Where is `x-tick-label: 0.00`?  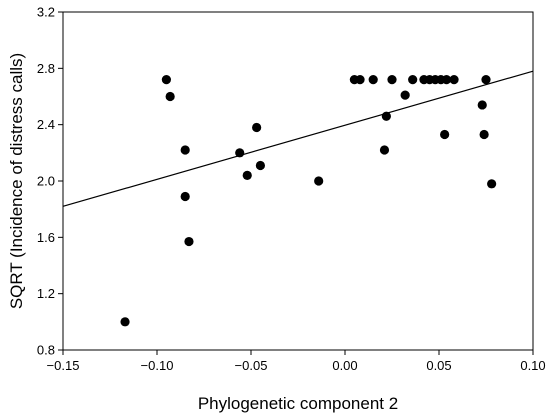 x-tick-label: 0.00 is located at coordinates (344, 365).